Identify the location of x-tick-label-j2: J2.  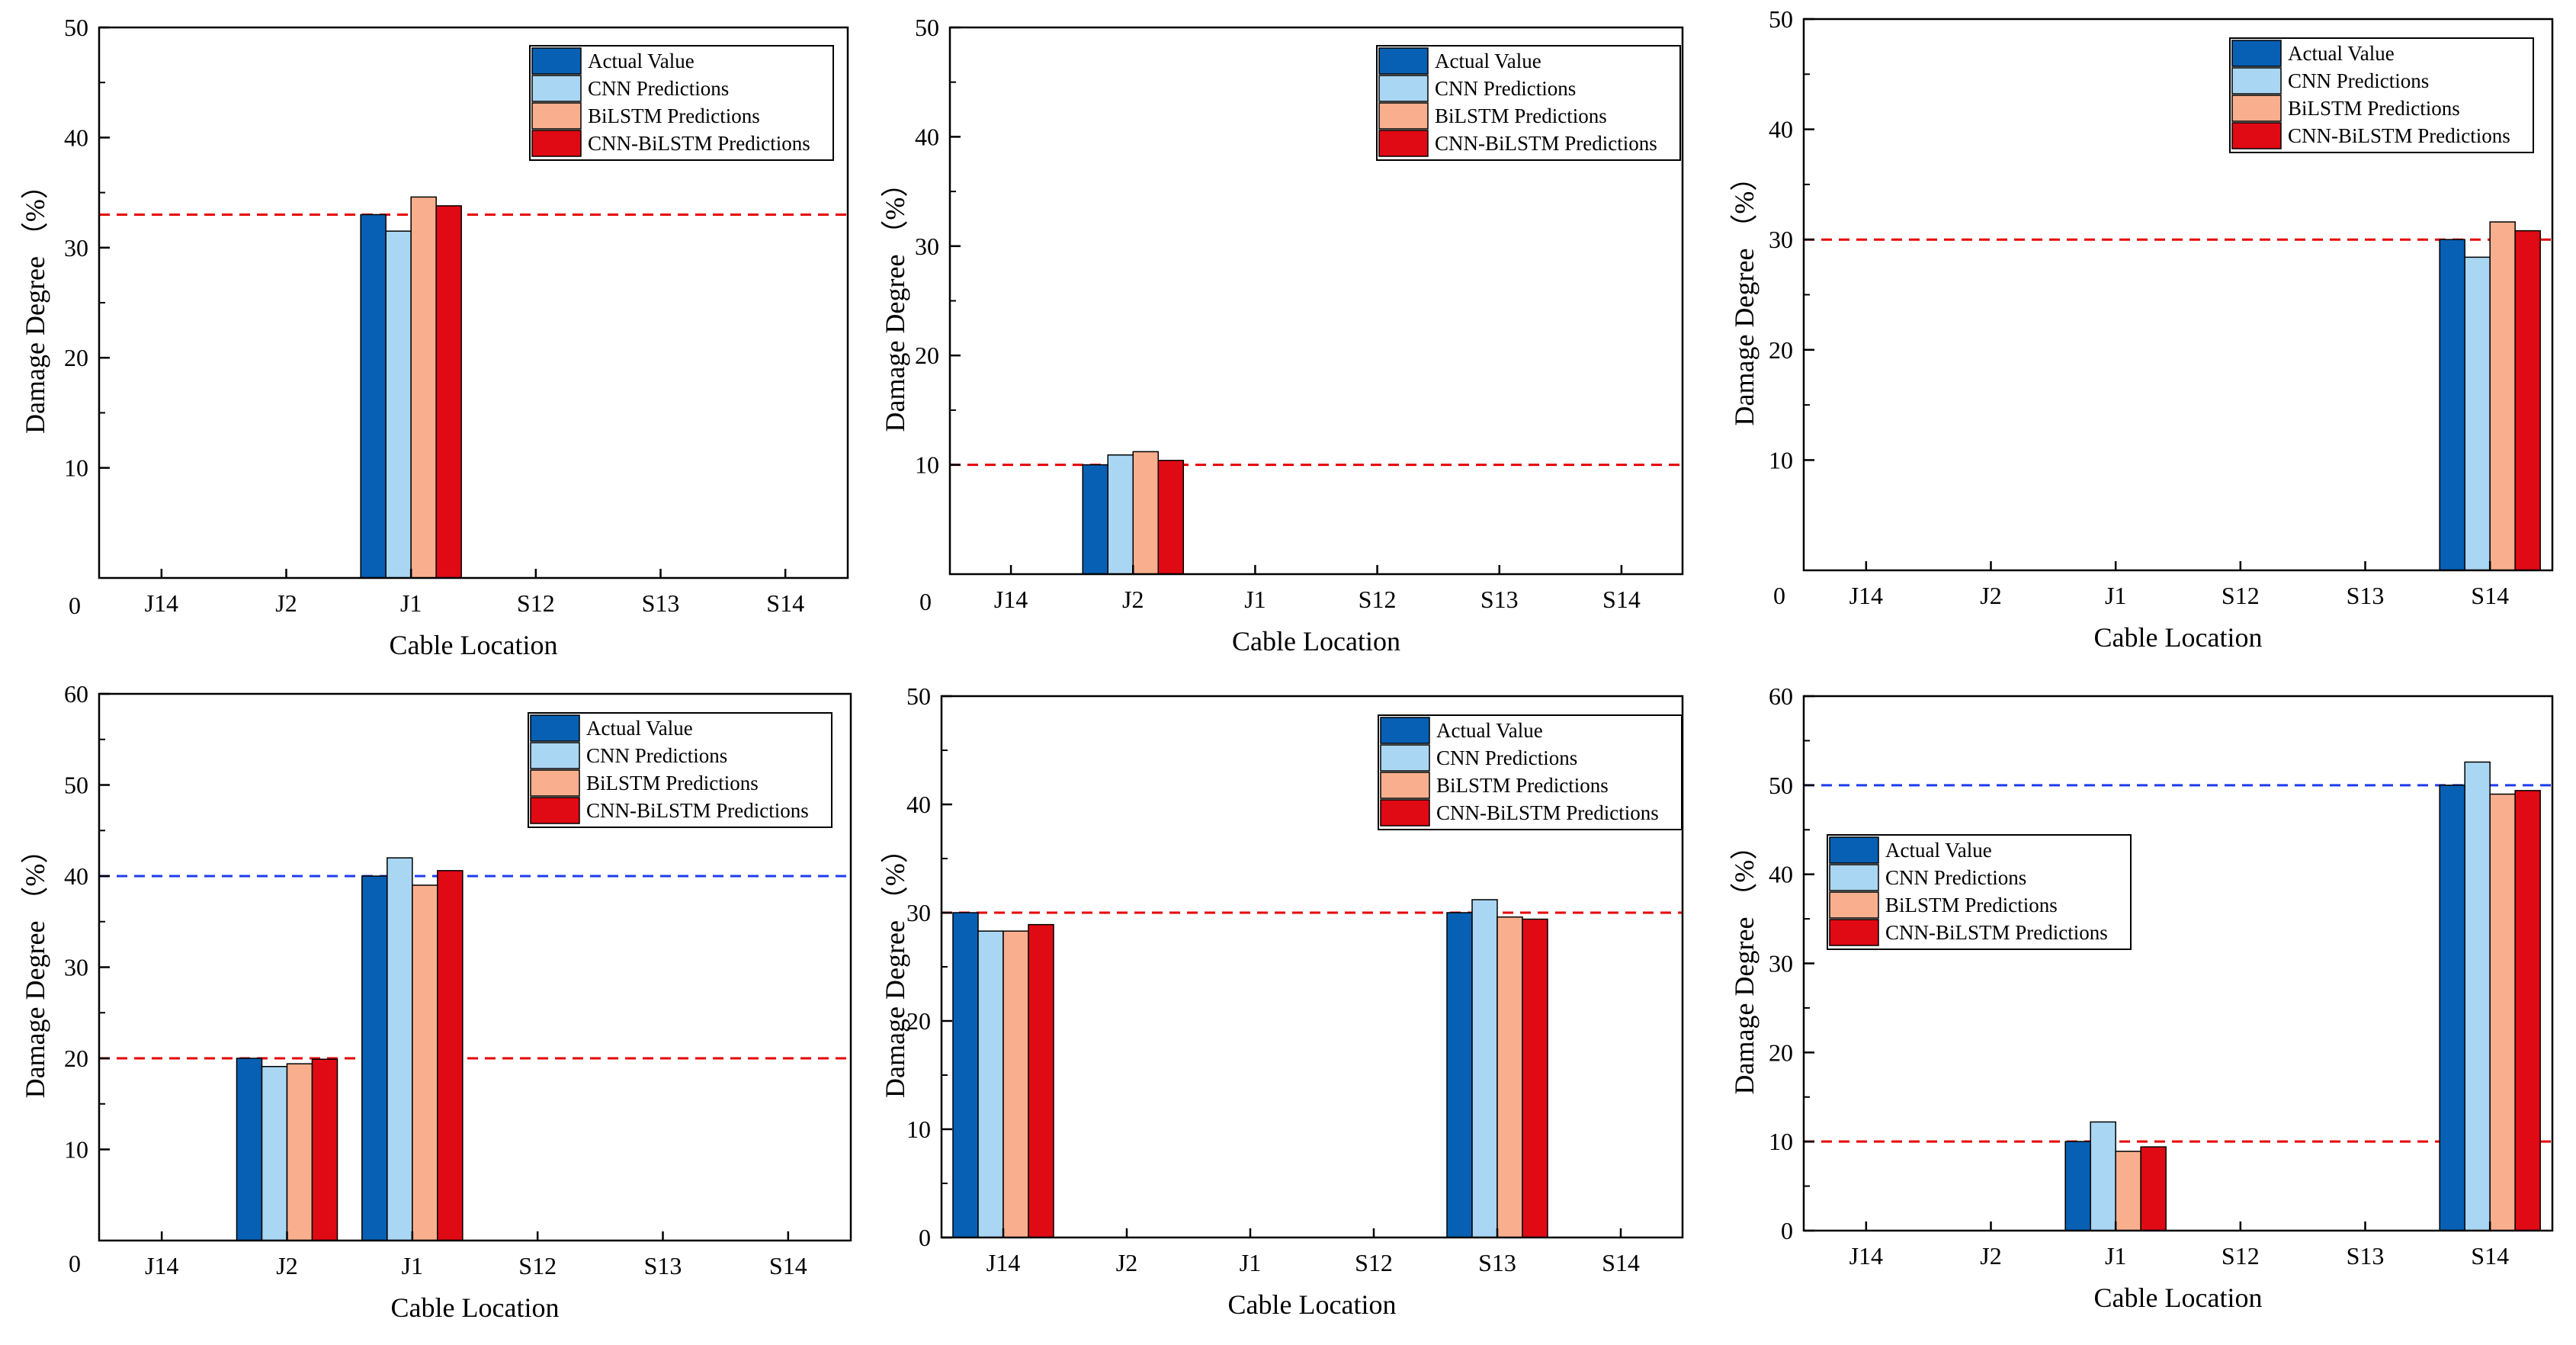
(286, 1266).